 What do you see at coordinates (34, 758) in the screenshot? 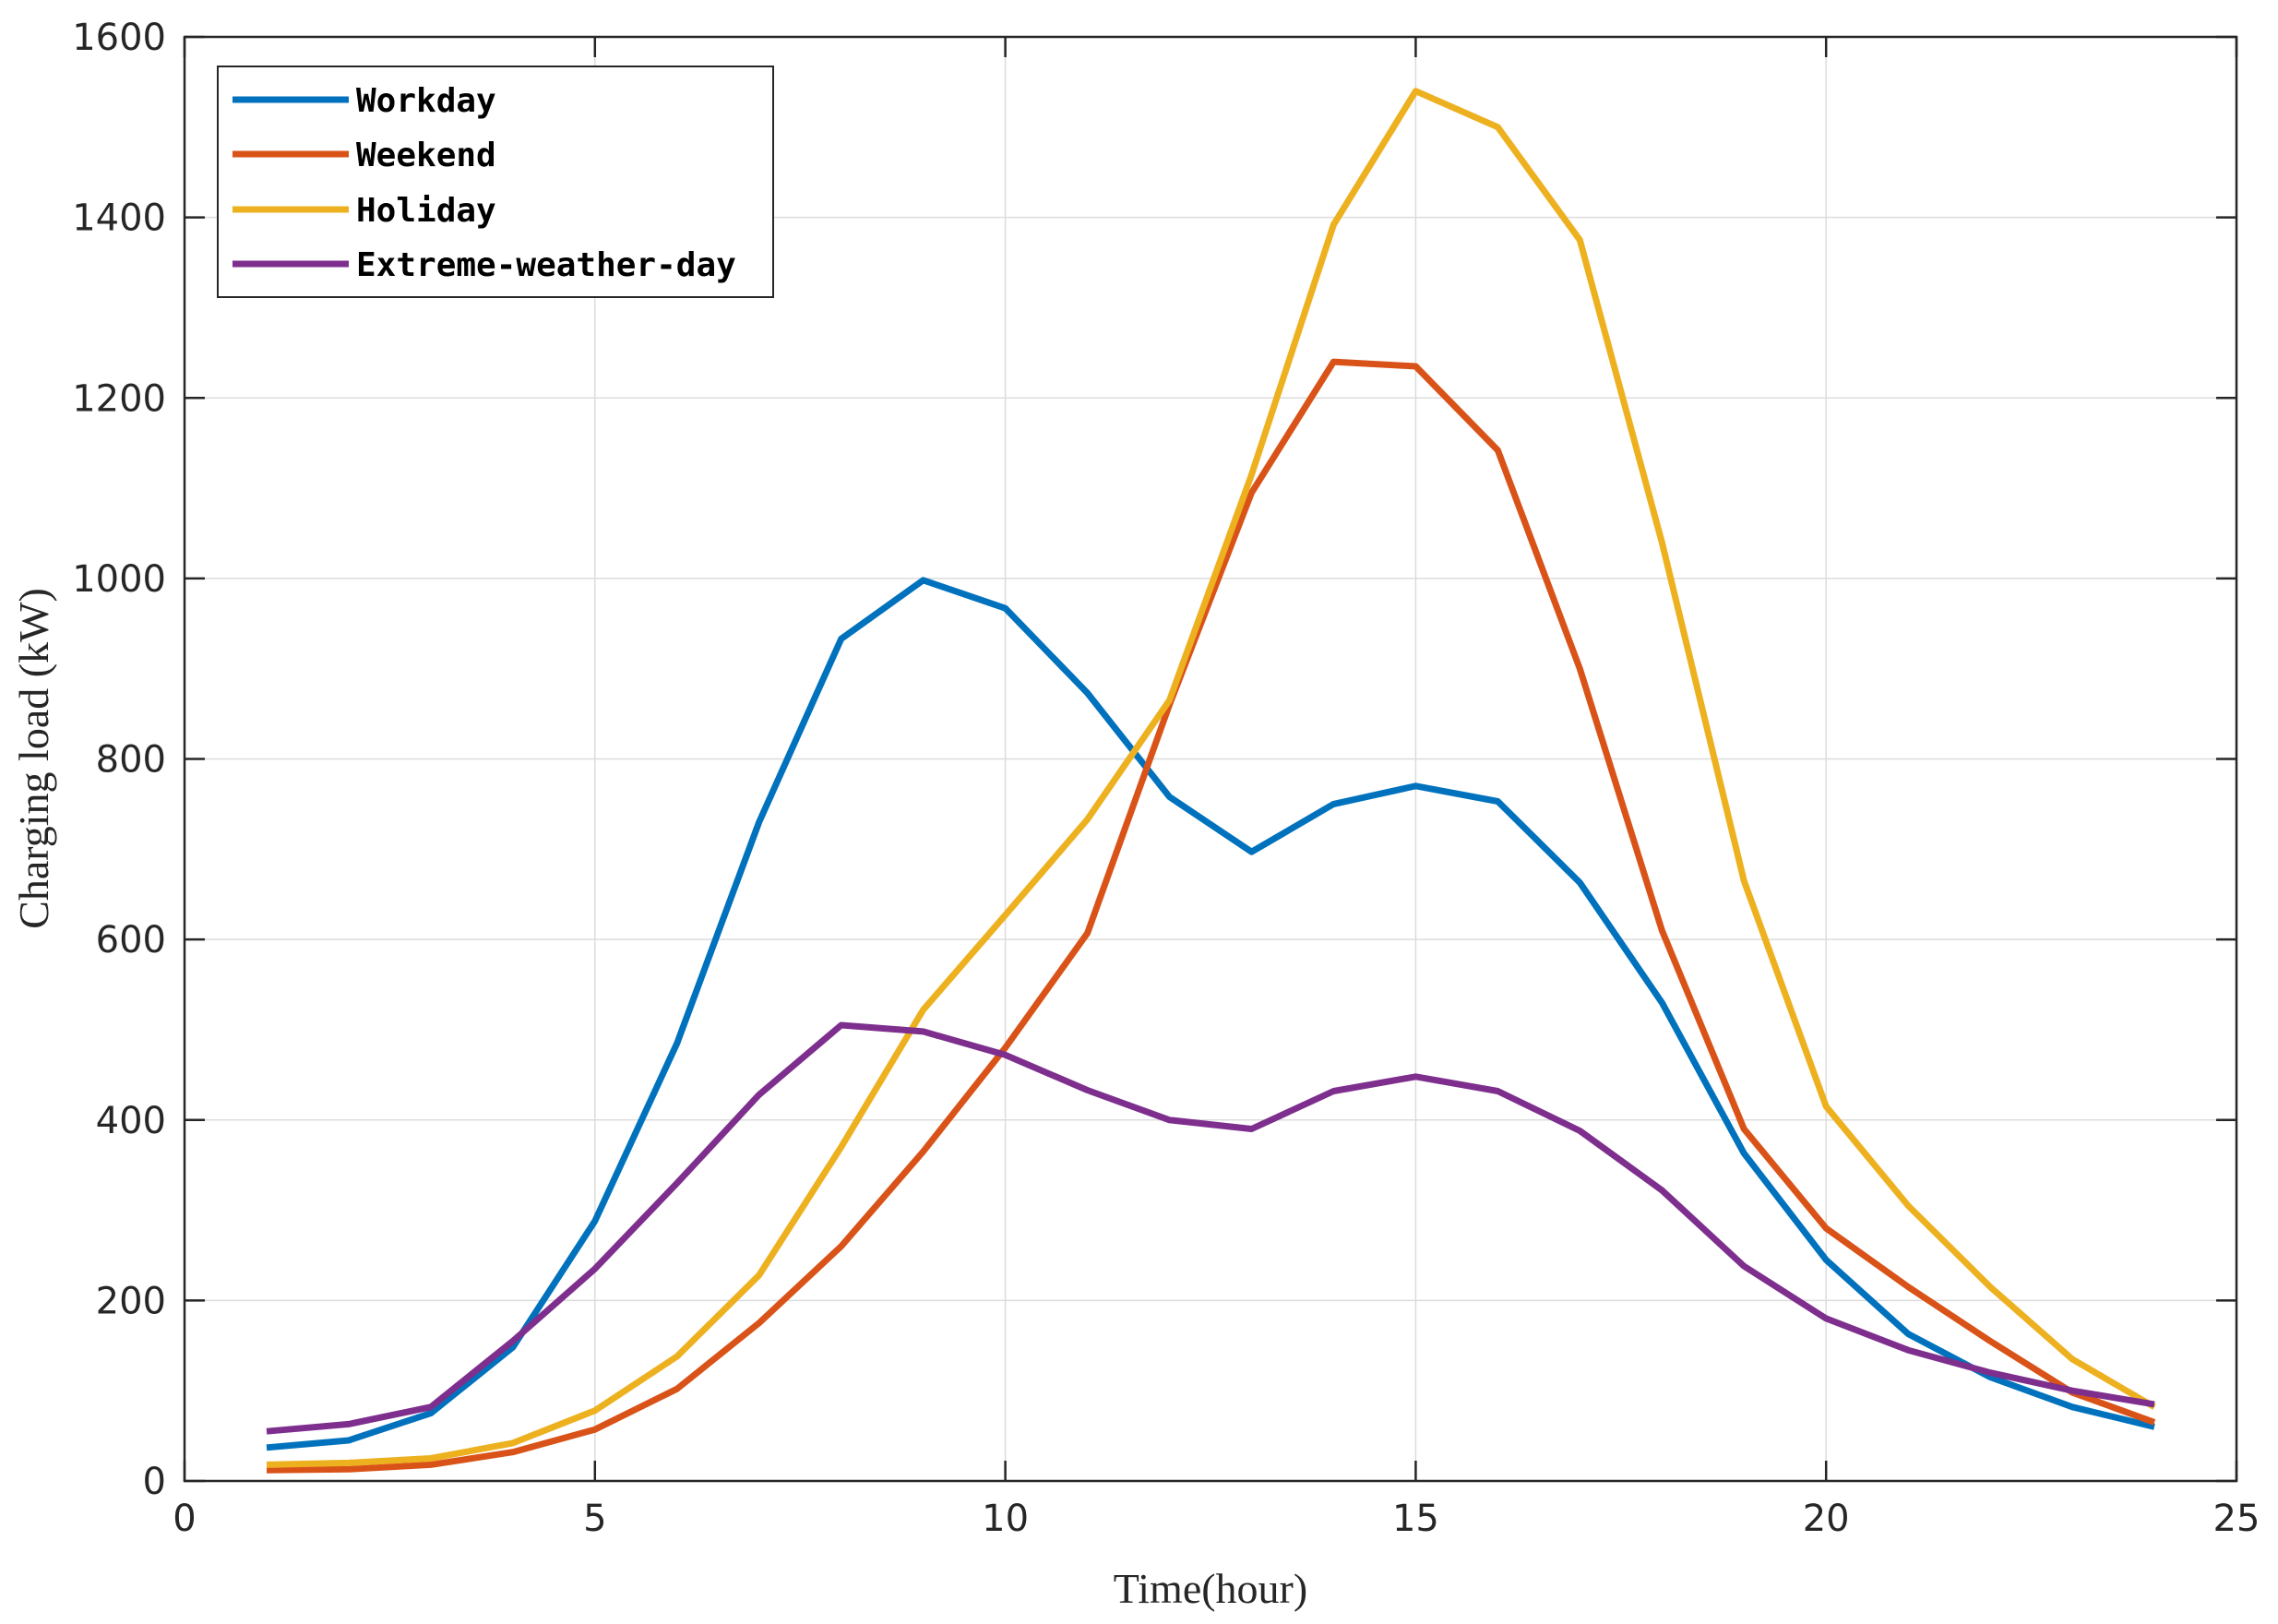
I see `y-axis-label: Charging load (kW)` at bounding box center [34, 758].